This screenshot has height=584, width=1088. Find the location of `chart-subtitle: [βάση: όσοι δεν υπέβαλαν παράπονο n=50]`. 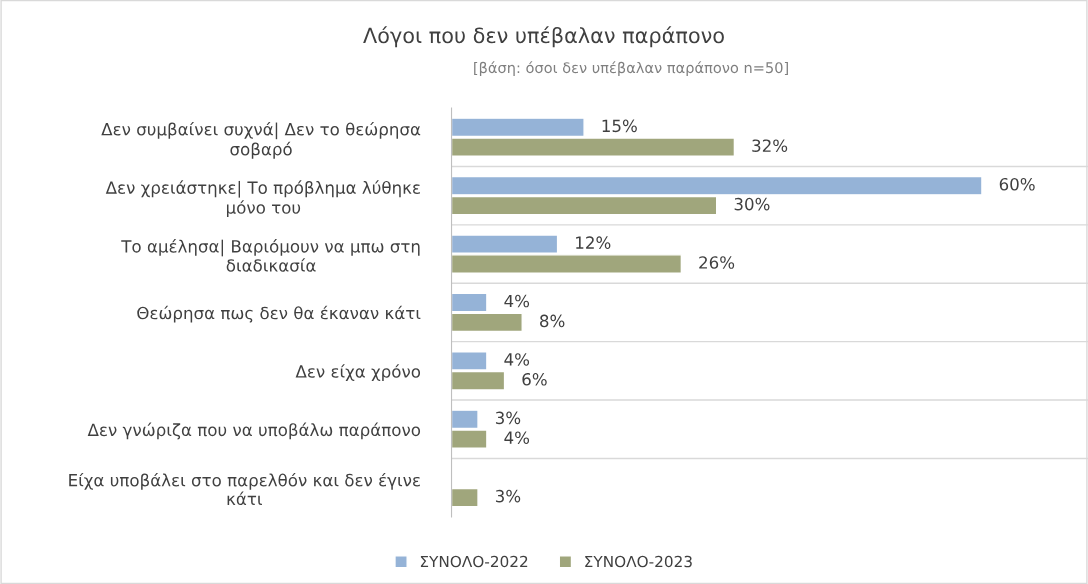

chart-subtitle: [βάση: όσοι δεν υπέβαλαν παράπονο n=50] is located at coordinates (631, 69).